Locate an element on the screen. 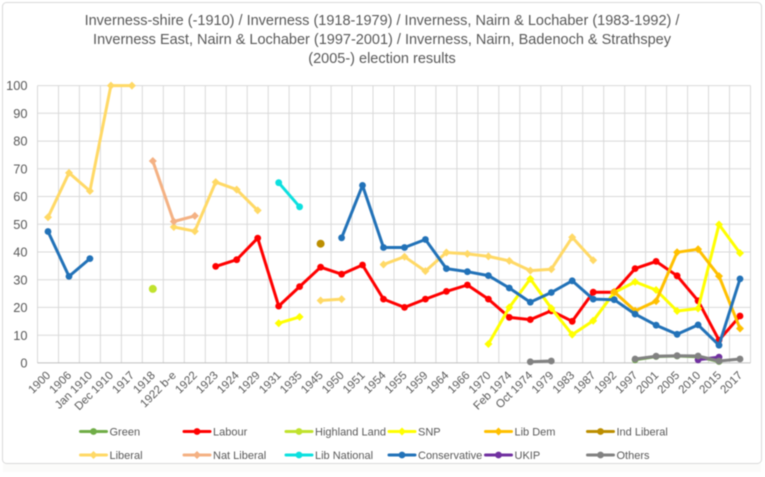  svg-text: 0 is located at coordinates (23, 363).